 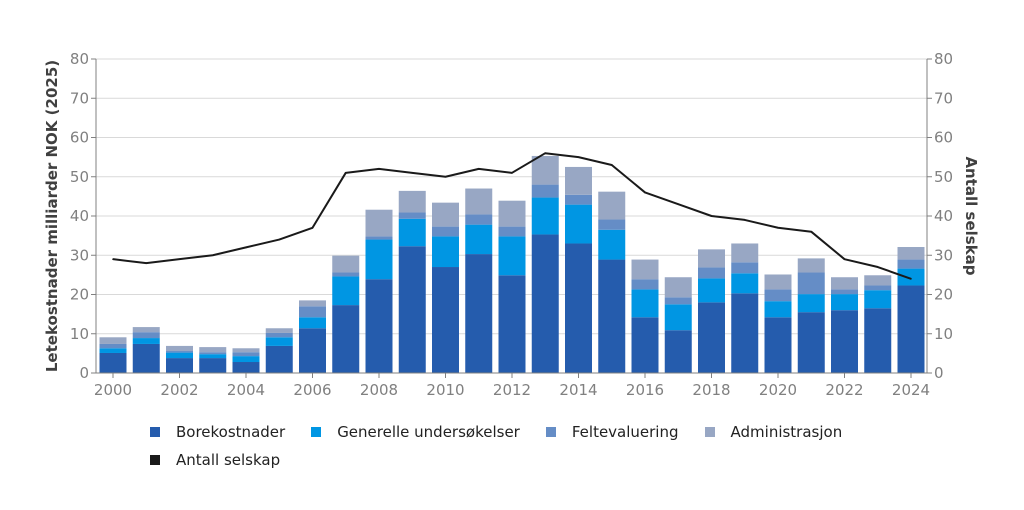 What do you see at coordinates (612, 244) in the screenshot?
I see `bar-generelle-unders-kelser-2015` at bounding box center [612, 244].